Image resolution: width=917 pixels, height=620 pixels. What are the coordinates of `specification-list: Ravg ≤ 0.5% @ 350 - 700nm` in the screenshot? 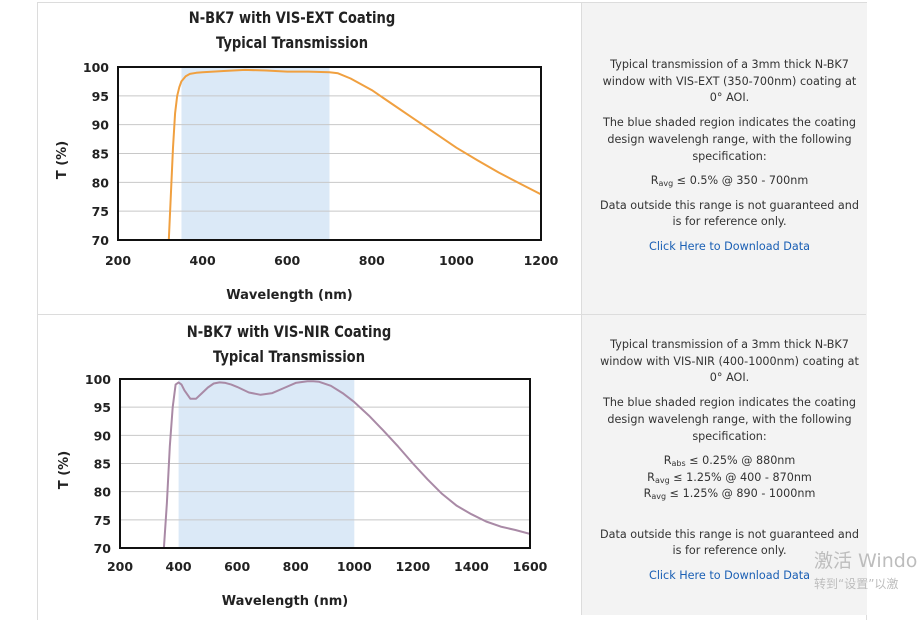 It's located at (729, 181).